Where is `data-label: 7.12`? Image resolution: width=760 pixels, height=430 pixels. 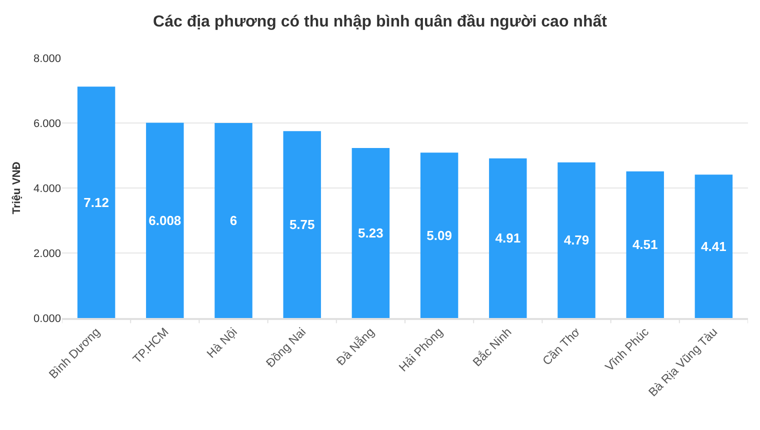
data-label: 7.12 is located at coordinates (96, 202).